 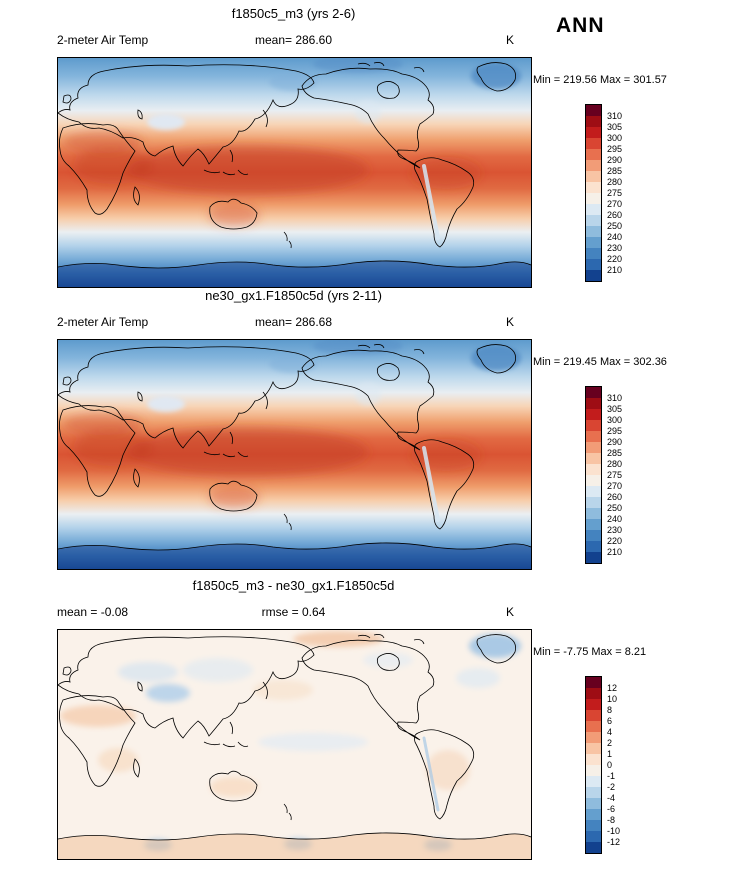 What do you see at coordinates (293, 13) in the screenshot?
I see `panel1-title: f1850c5_m3 (yrs 2-6)` at bounding box center [293, 13].